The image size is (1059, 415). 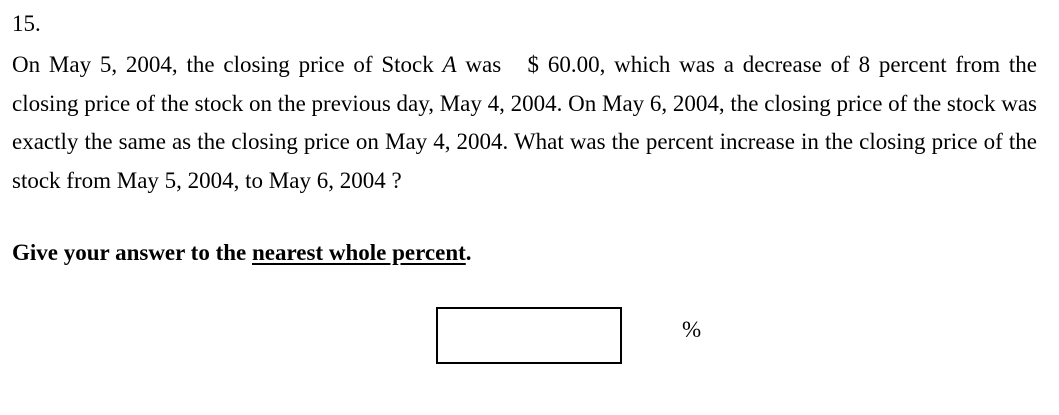 I want to click on instruction-prefix: Give your answer to the, so click(x=132, y=252).